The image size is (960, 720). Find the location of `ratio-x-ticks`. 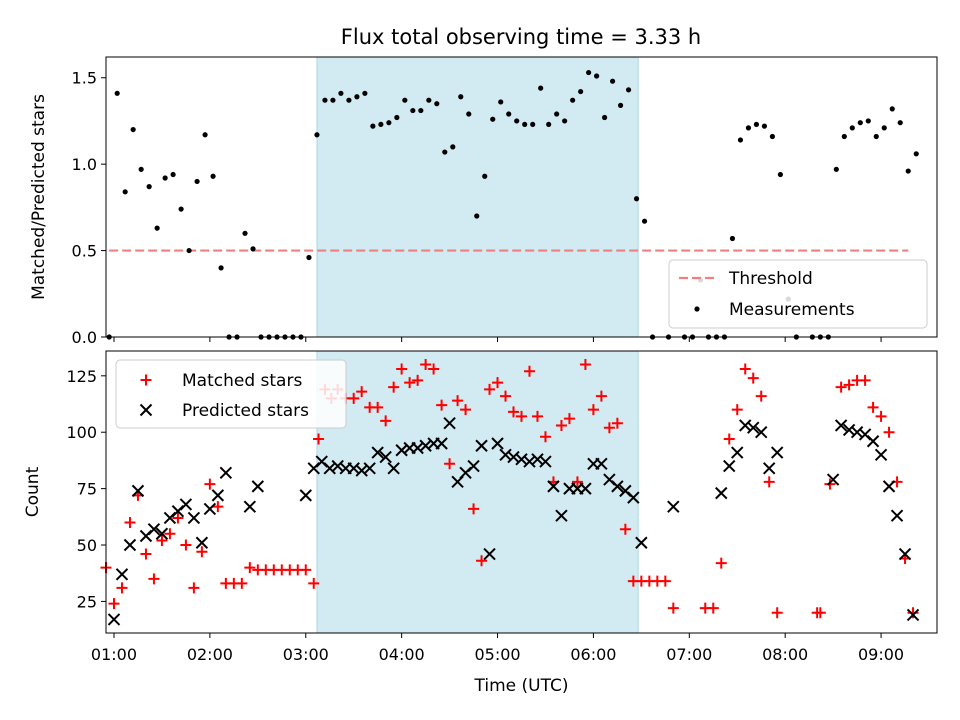

ratio-x-ticks is located at coordinates (497, 339).